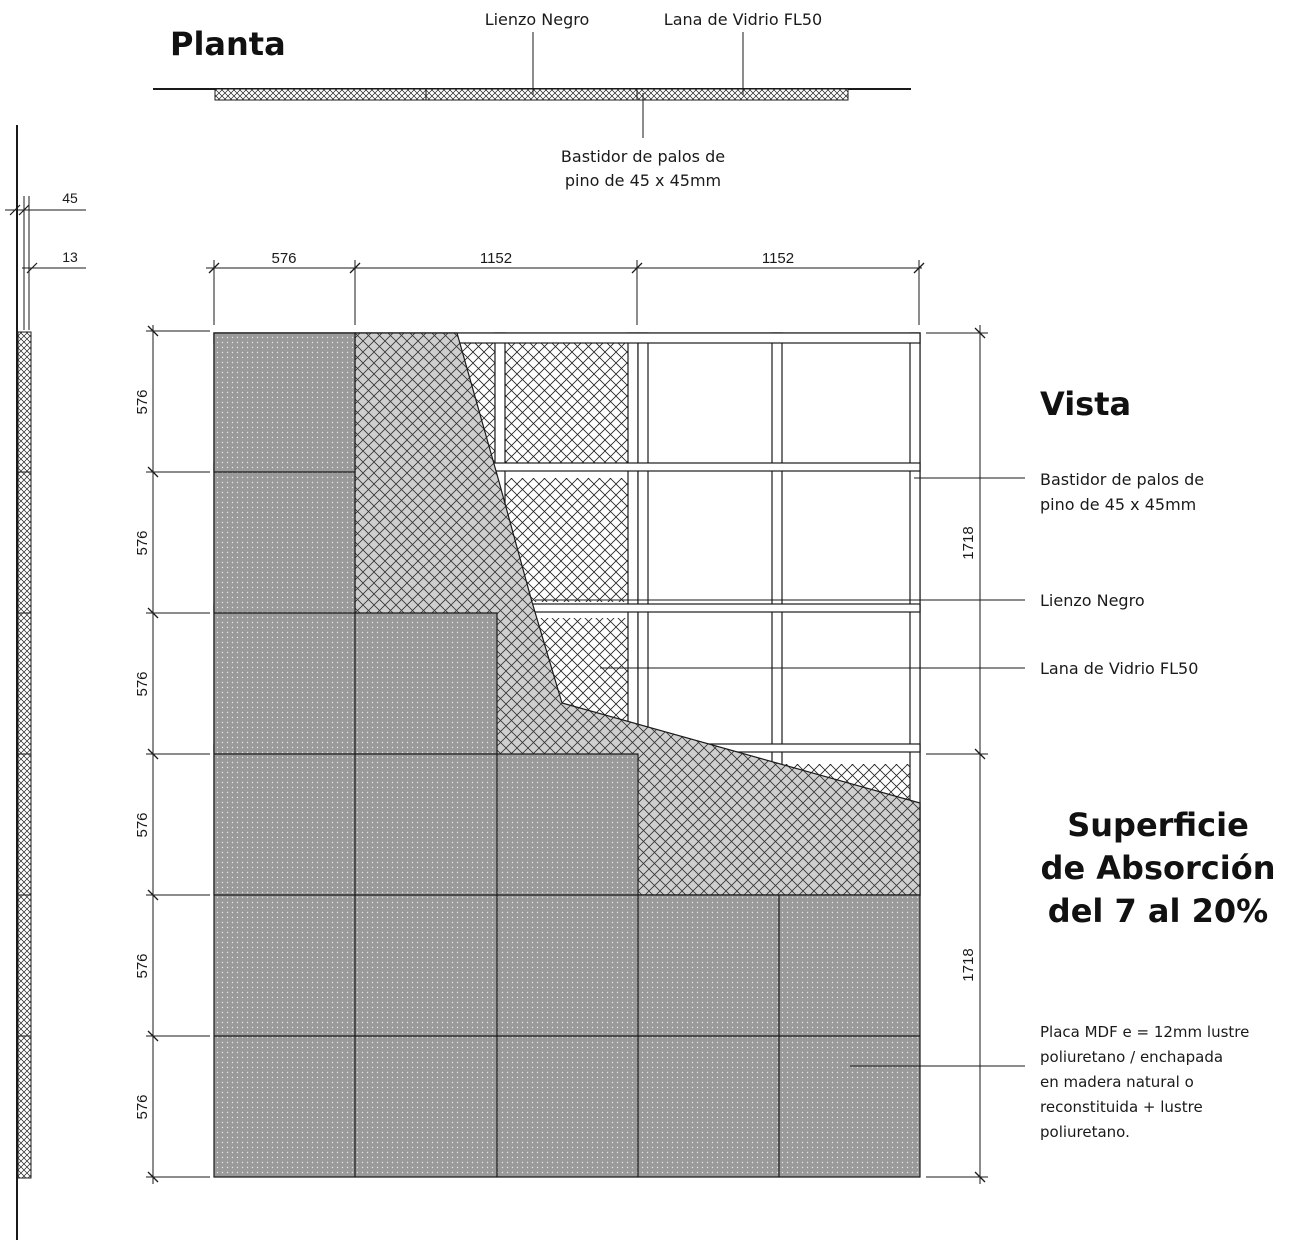  What do you see at coordinates (70, 198) in the screenshot?
I see `side-dim-45: 45` at bounding box center [70, 198].